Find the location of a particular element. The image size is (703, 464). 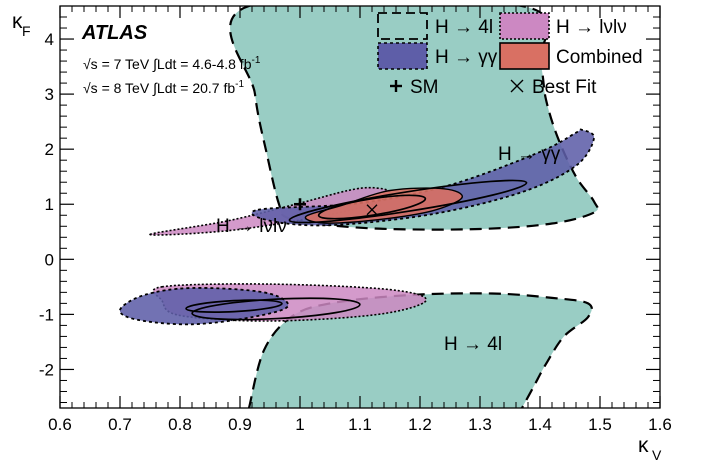

best-fit-marker is located at coordinates (372, 210).